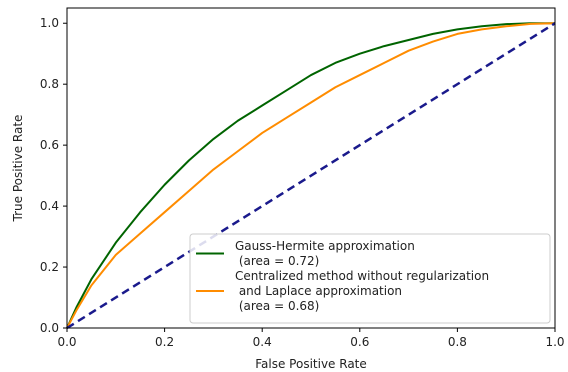  Describe the element at coordinates (49, 328) in the screenshot. I see `y-tick-label: 0.0` at that location.